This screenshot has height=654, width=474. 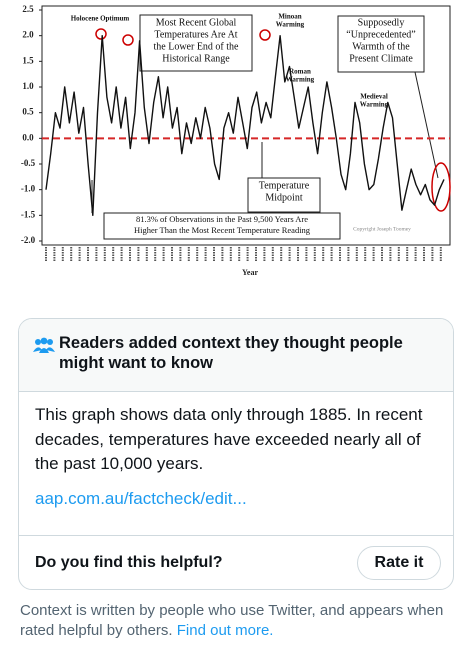 I want to click on annotation: Most Recent Global, so click(x=196, y=22).